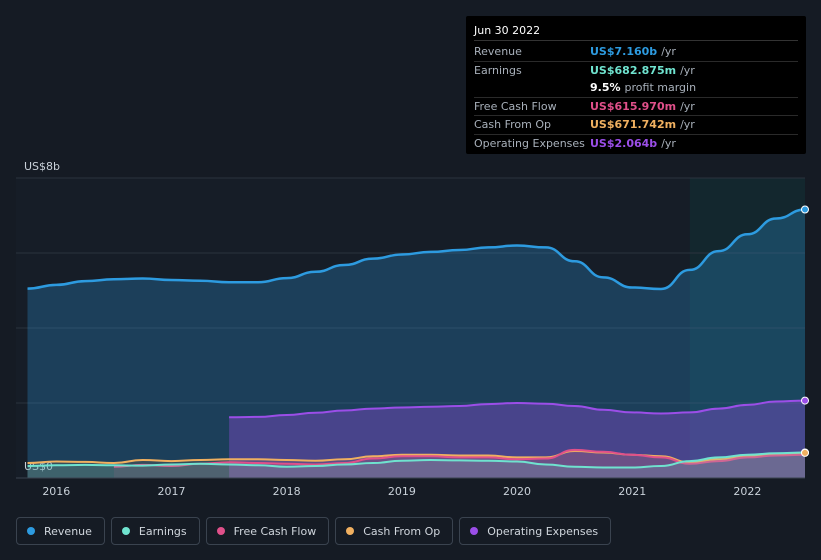 Image resolution: width=821 pixels, height=560 pixels. I want to click on x-tick-label: 2022, so click(747, 491).